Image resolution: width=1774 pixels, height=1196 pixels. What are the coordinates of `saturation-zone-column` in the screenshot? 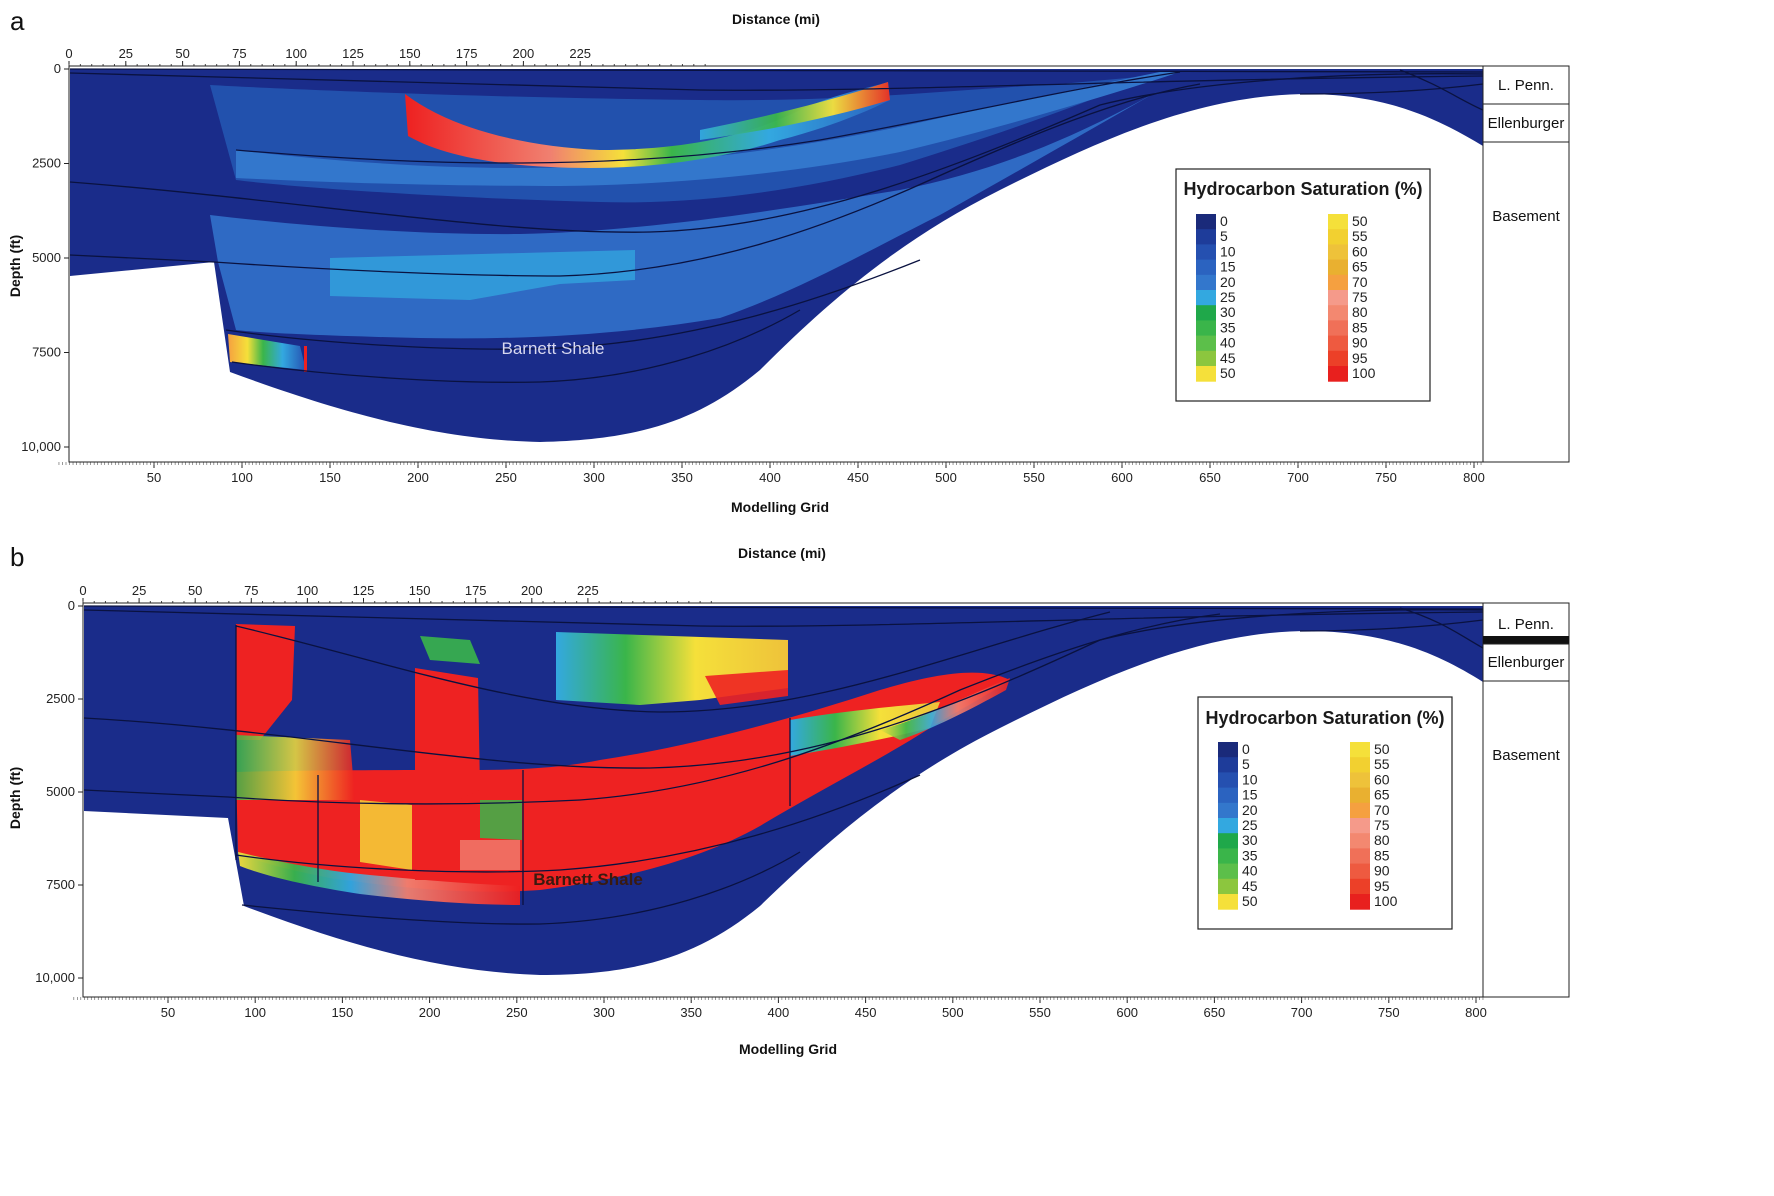 It's located at (447, 774).